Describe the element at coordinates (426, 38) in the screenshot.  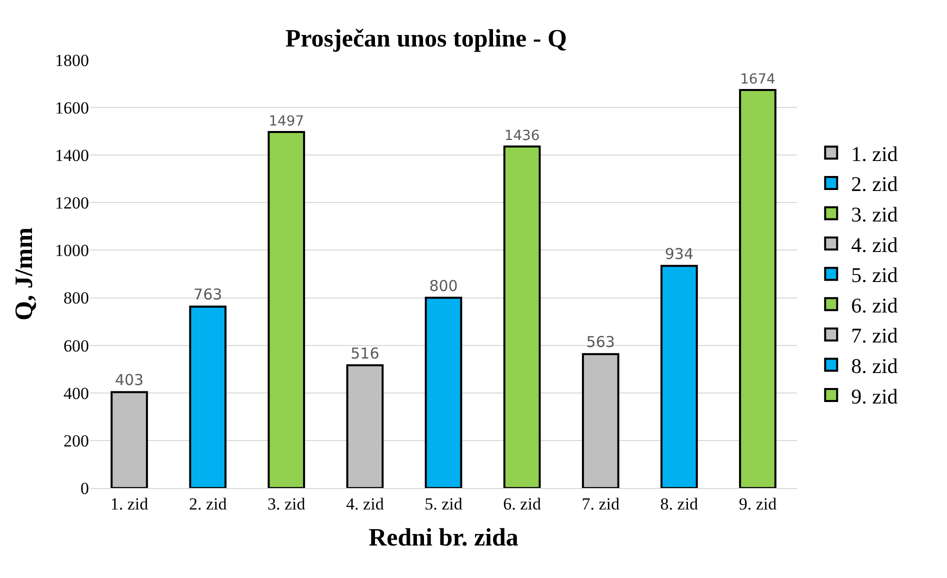
I see `chart-title: Prosječan unos topline - Q` at that location.